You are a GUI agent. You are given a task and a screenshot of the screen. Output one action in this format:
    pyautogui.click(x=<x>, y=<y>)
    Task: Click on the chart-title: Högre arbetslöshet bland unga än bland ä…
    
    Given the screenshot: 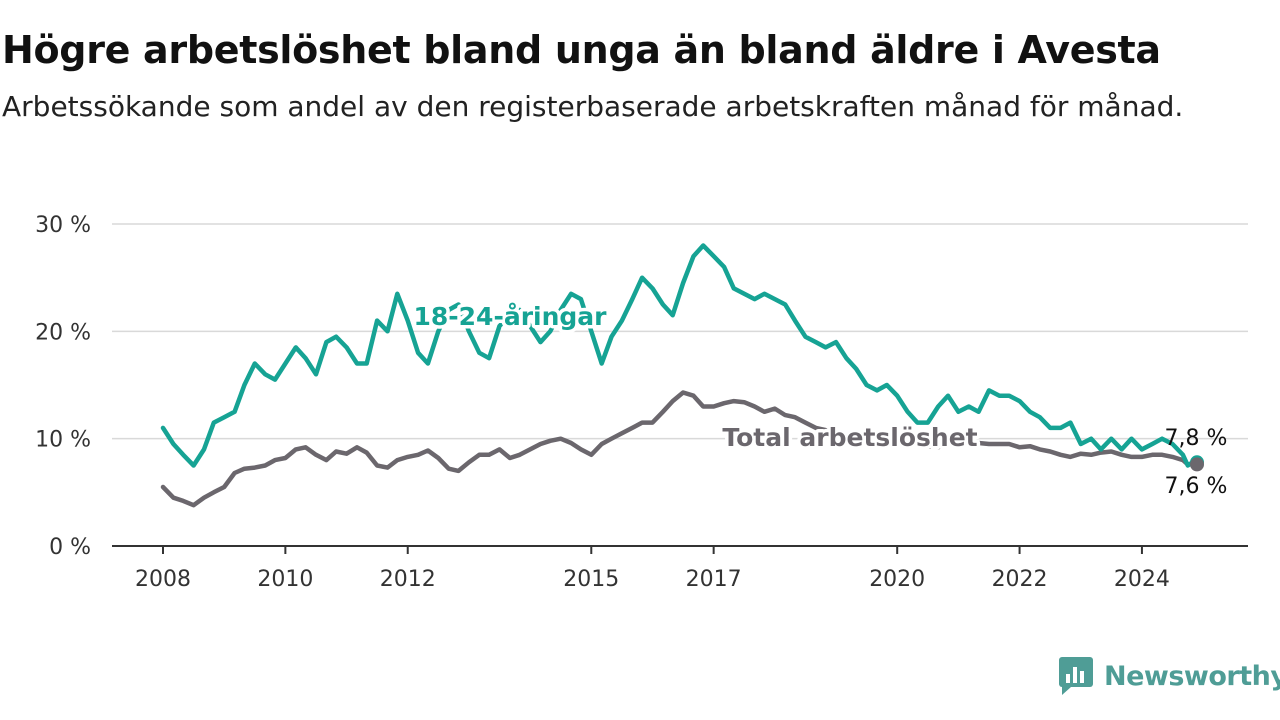 What is the action you would take?
    pyautogui.click(x=581, y=50)
    